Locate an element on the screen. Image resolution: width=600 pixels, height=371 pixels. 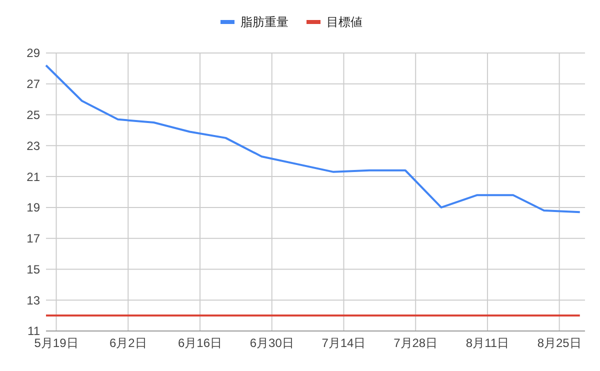
x-tick-label: 7月28日 is located at coordinates (416, 343).